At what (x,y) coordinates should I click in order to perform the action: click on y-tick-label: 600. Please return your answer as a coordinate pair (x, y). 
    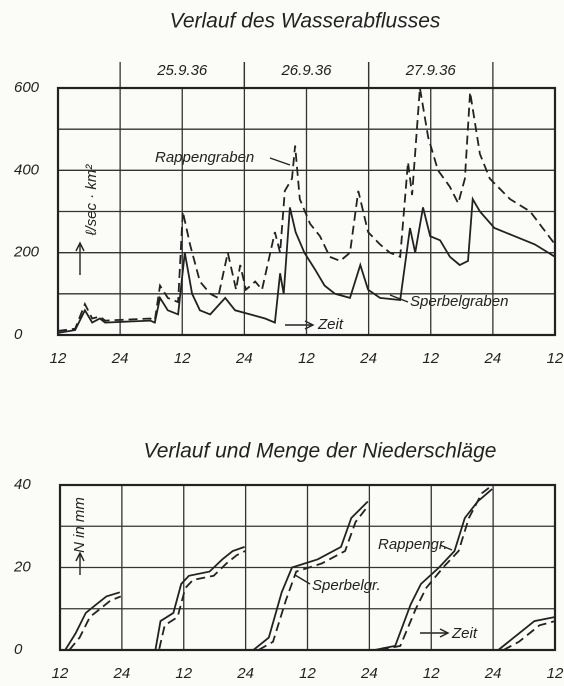
    Looking at the image, I should click on (27, 87).